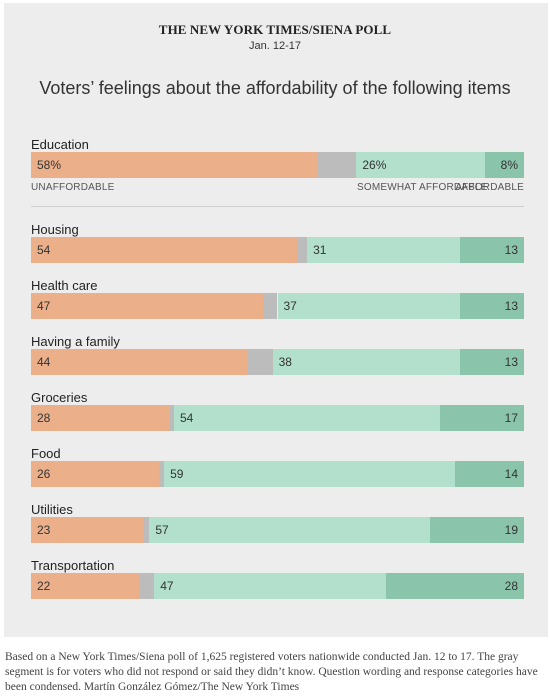  What do you see at coordinates (511, 586) in the screenshot?
I see `data-label-affordable: 28` at bounding box center [511, 586].